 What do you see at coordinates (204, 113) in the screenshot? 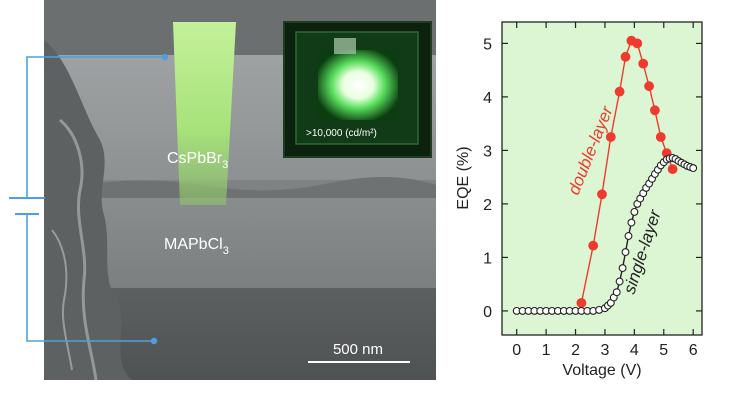
I see `top-electrode` at bounding box center [204, 113].